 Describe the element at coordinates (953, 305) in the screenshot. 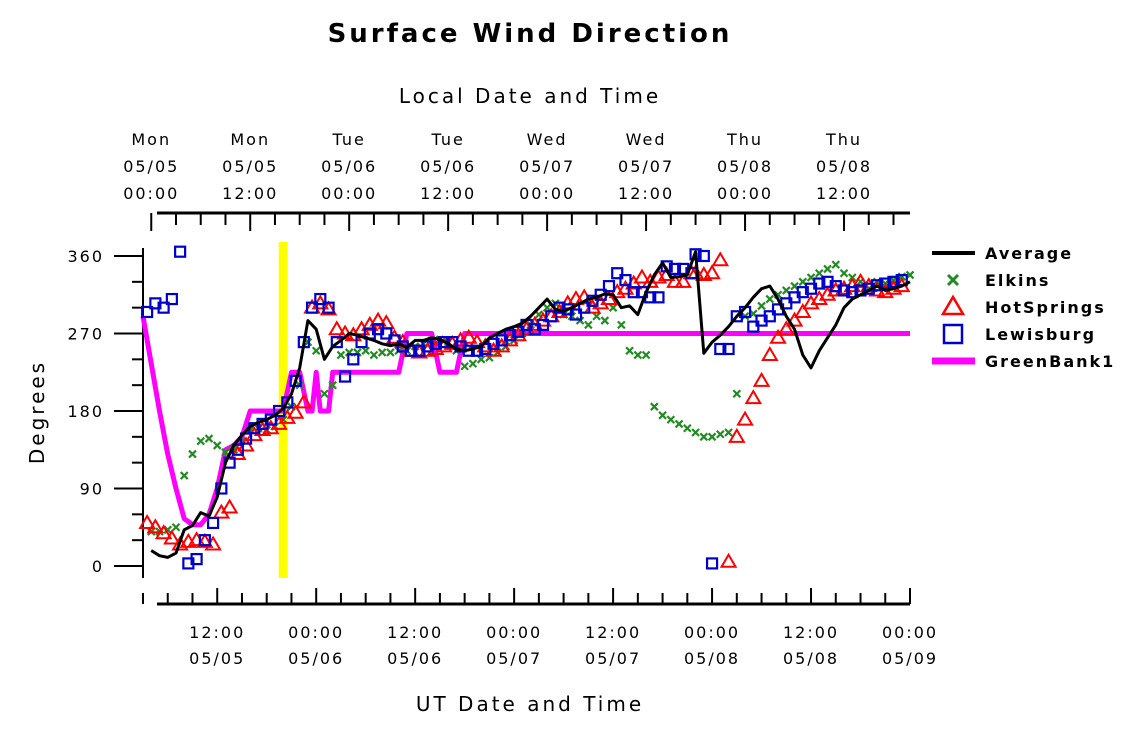

I see `legend-swatch` at that location.